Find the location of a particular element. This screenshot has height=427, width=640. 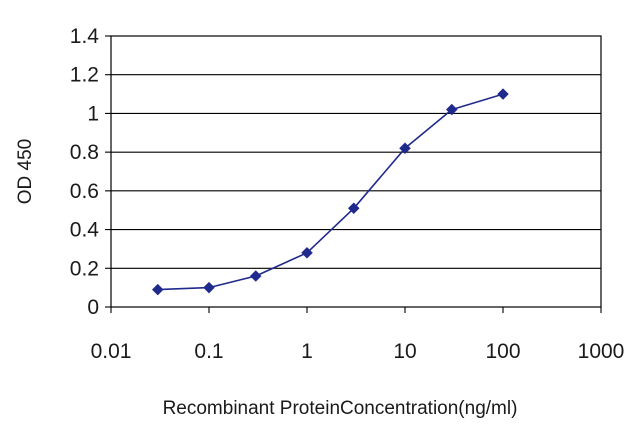

x-tick-label: 0.01 is located at coordinates (111, 351).